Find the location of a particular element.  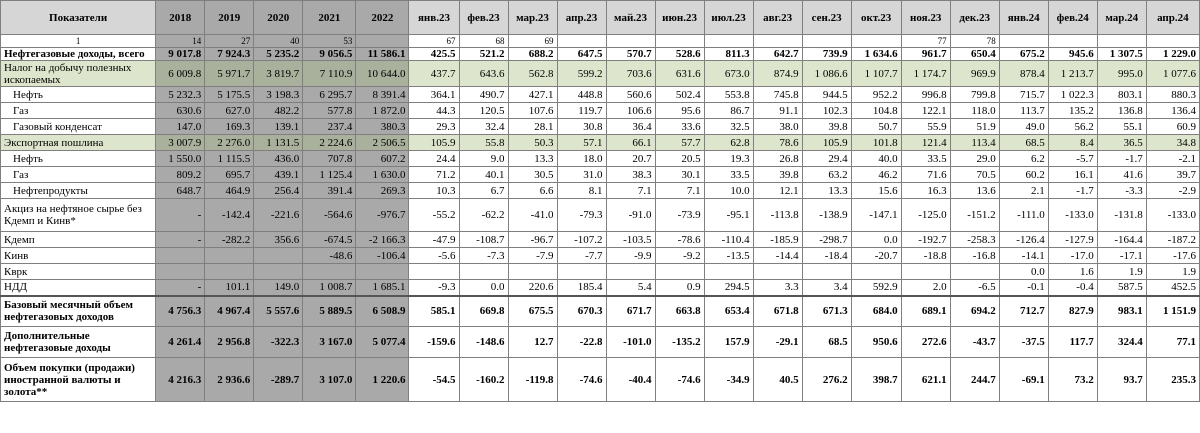

column-number-cell is located at coordinates (1072, 41).